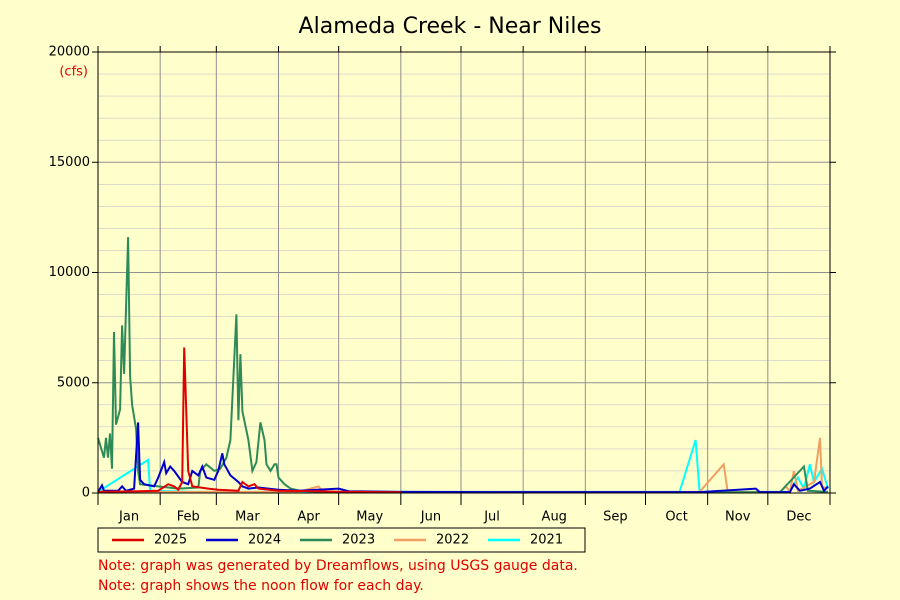 Image resolution: width=900 pixels, height=600 pixels. I want to click on legend-label: 2021, so click(546, 540).